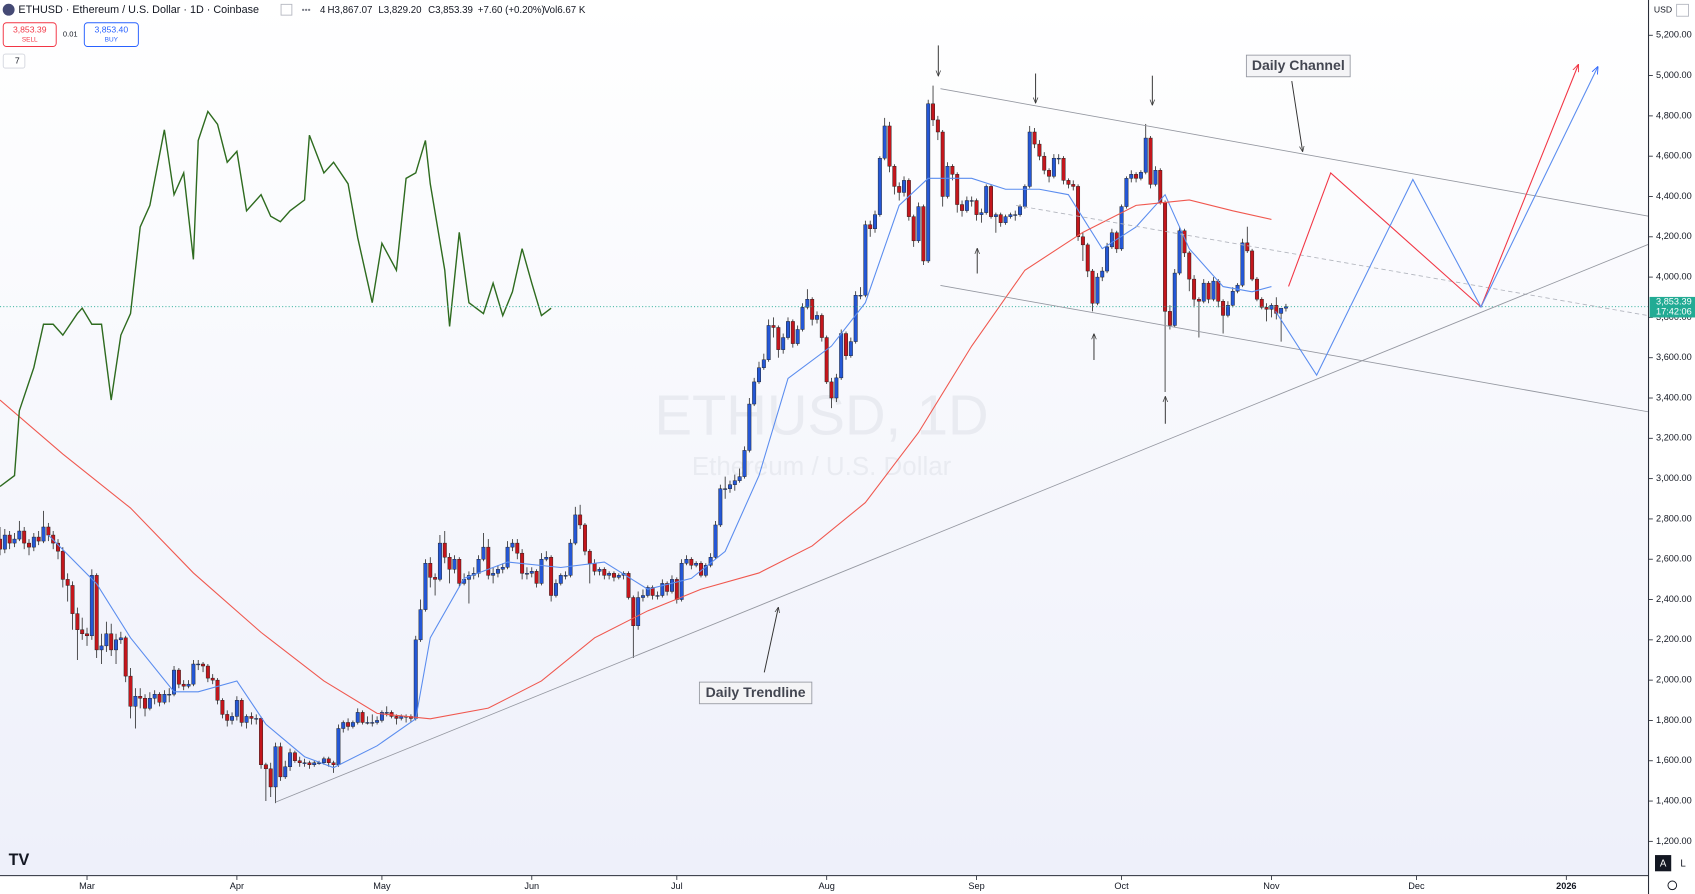  Describe the element at coordinates (565, 10) in the screenshot. I see `volume: Vol6.67 K` at that location.